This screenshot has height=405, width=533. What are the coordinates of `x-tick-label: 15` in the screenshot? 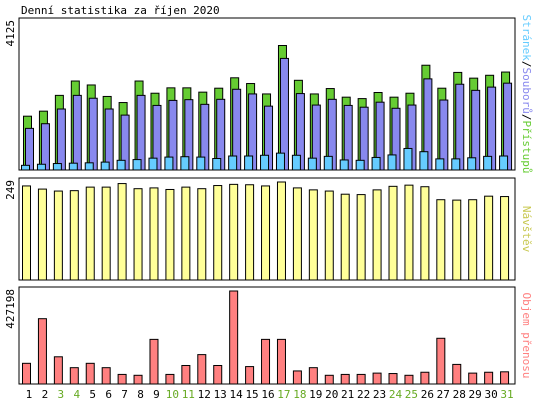 It's located at (251, 394).